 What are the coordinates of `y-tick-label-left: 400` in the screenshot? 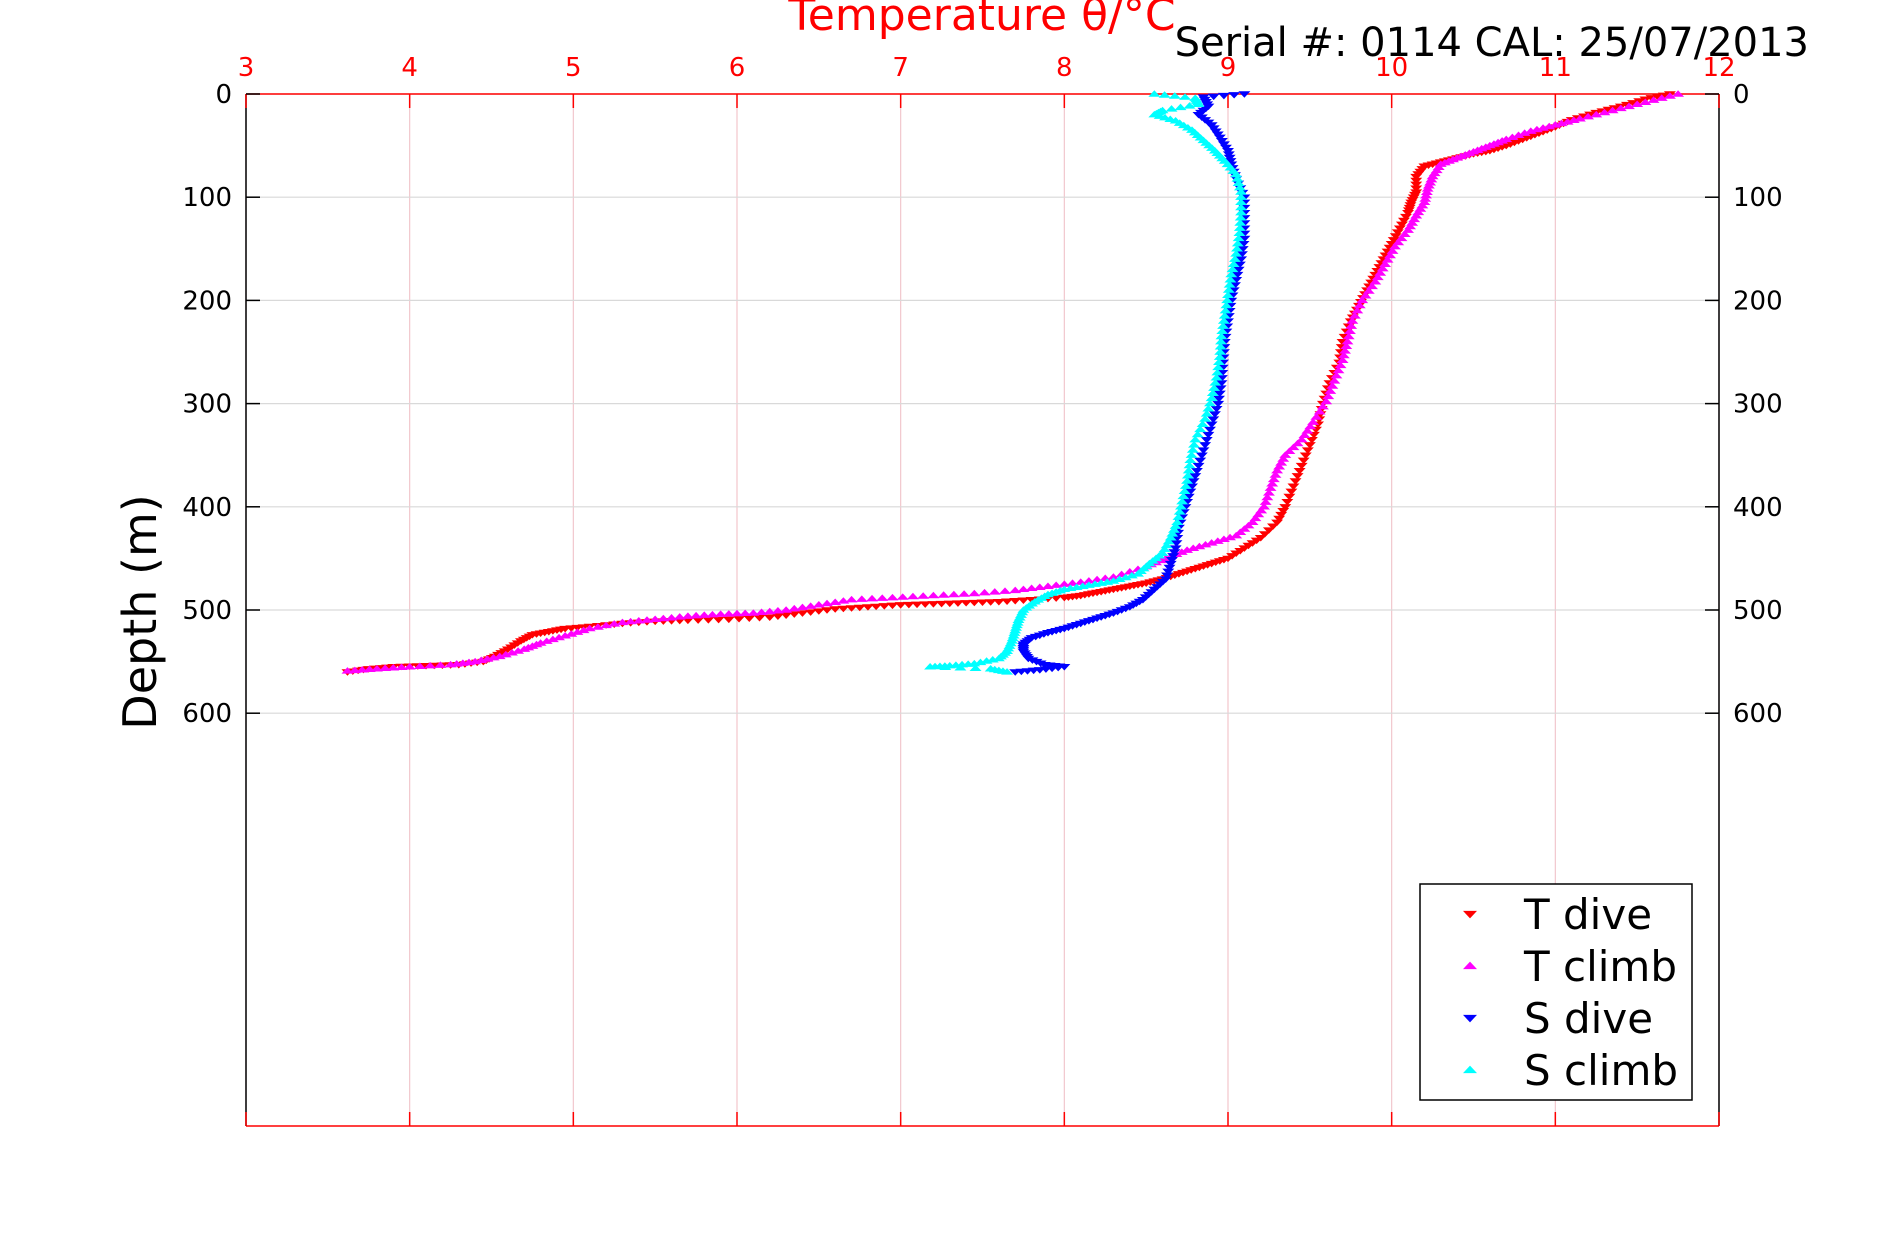 It's located at (207, 508).